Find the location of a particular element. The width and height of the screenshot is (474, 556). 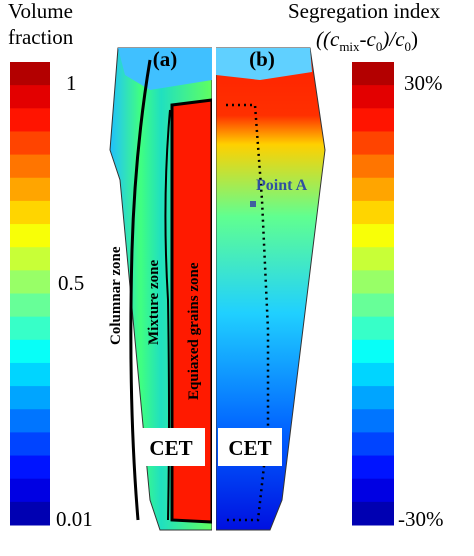

cb-label: 1 is located at coordinates (71, 83).